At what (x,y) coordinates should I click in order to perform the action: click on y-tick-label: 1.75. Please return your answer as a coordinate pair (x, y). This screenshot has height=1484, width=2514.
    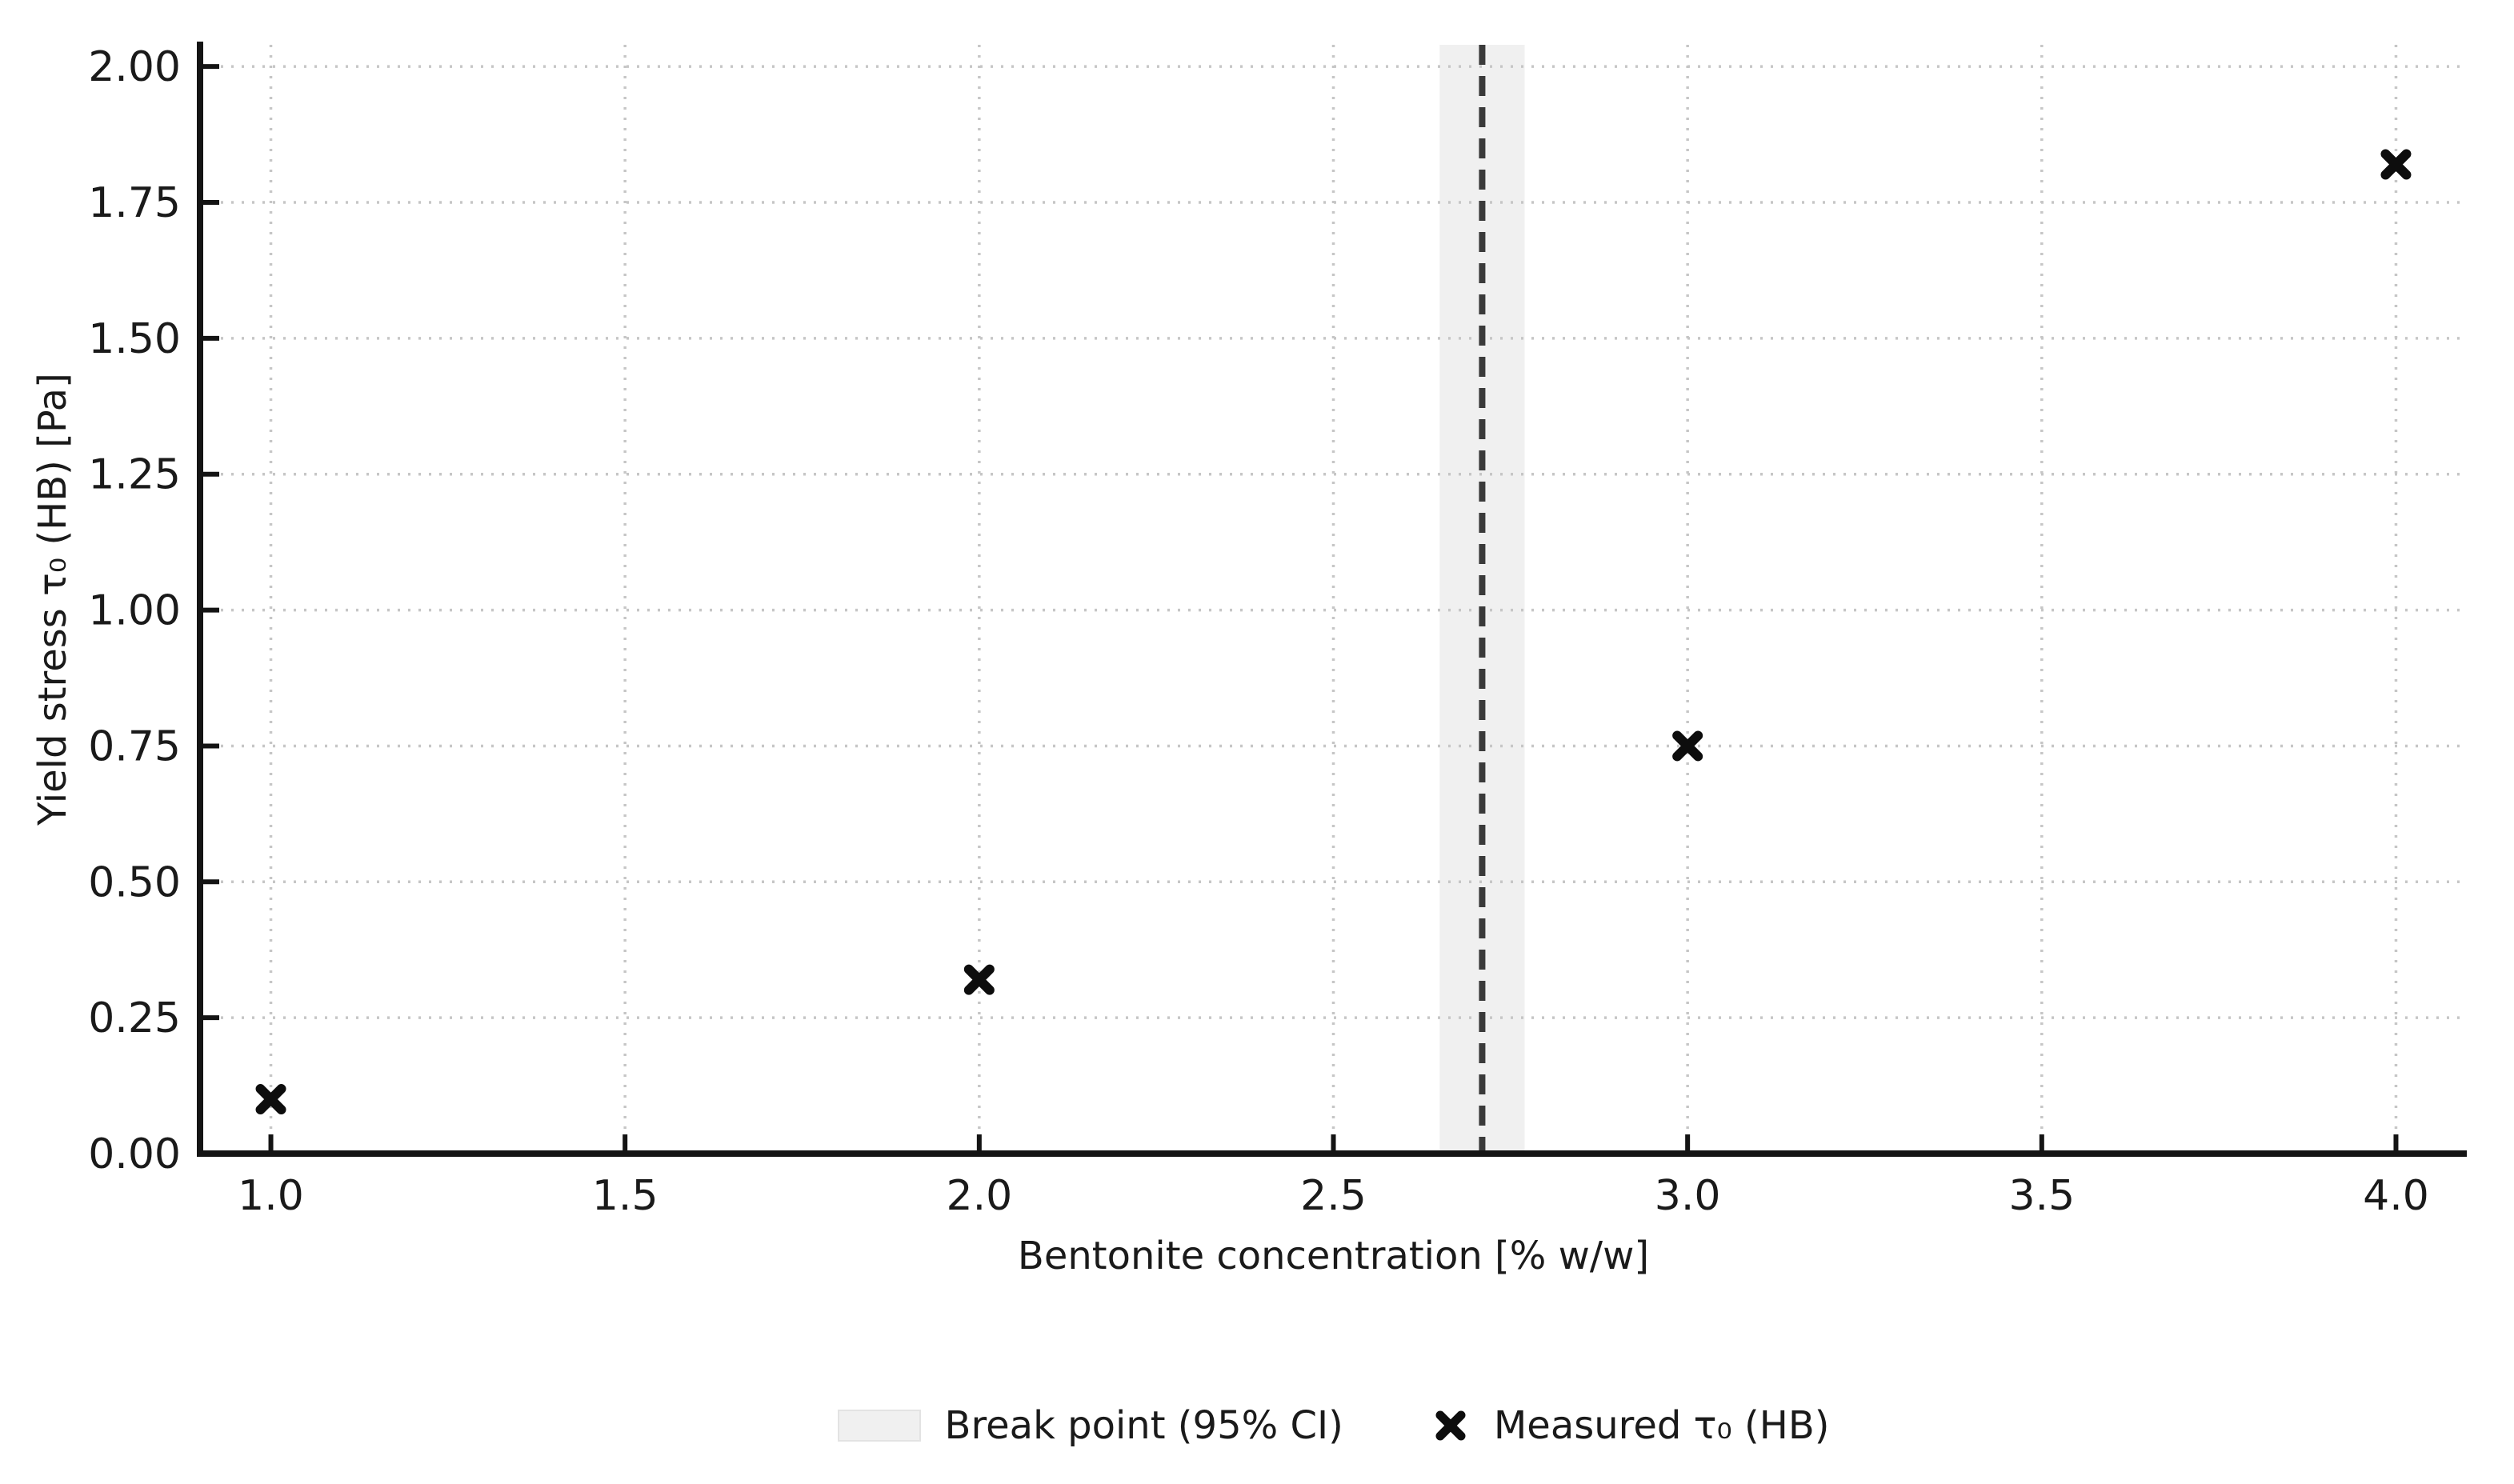
    Looking at the image, I should click on (135, 203).